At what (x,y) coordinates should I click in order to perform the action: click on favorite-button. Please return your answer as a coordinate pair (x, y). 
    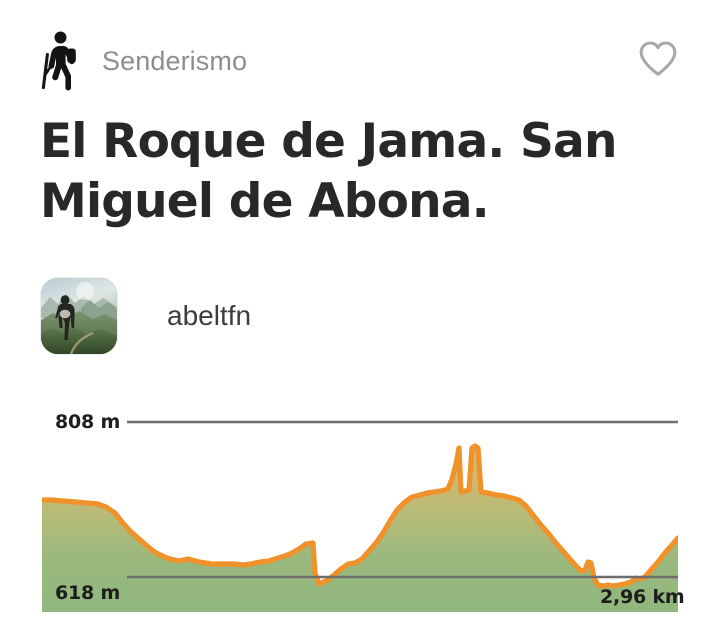
    Looking at the image, I should click on (658, 61).